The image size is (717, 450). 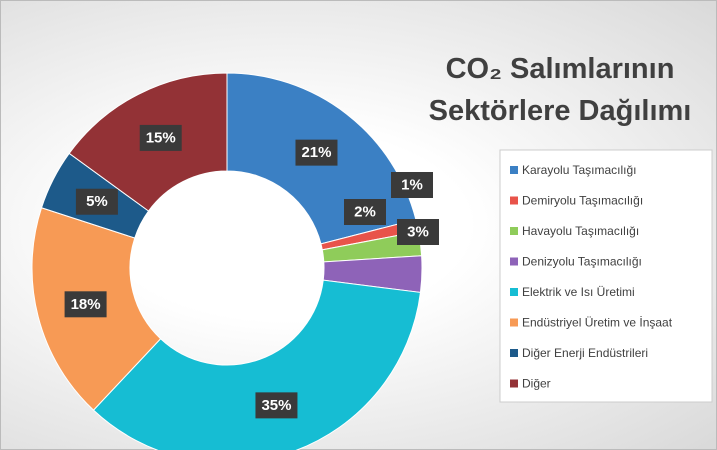 I want to click on chart-title: CO₂ Salımlarının Sektörlere Dağılımı, so click(x=560, y=90).